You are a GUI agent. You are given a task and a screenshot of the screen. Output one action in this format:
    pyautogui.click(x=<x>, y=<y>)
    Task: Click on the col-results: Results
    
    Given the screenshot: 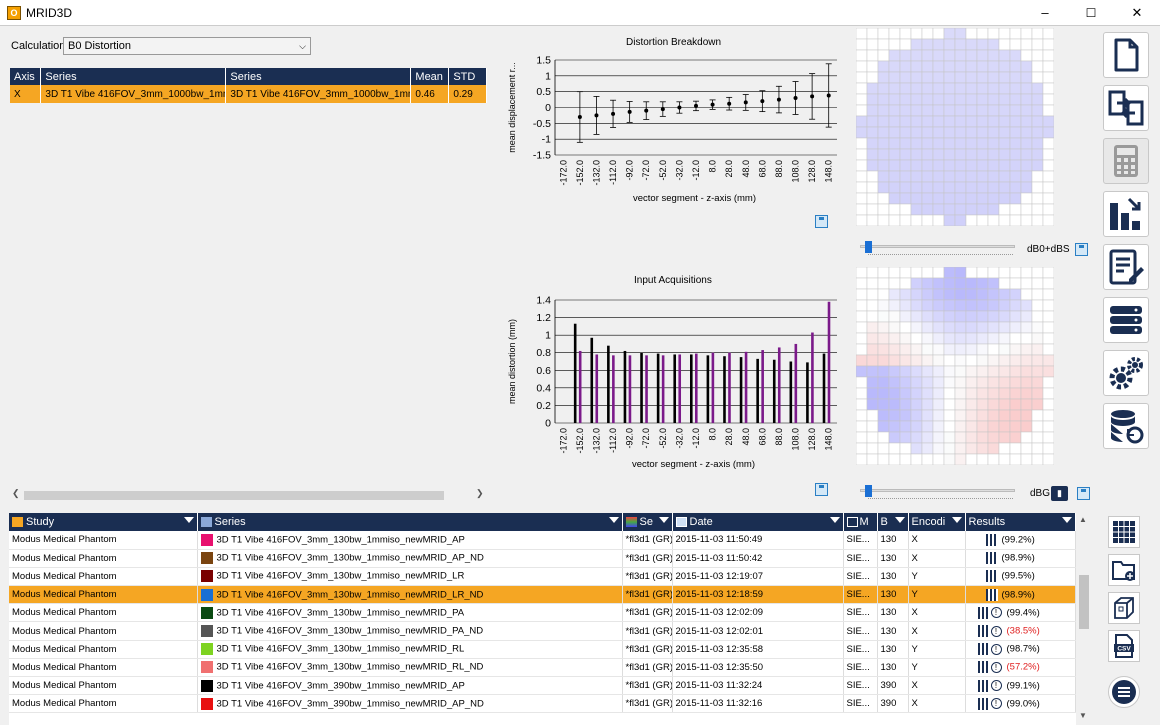 What is the action you would take?
    pyautogui.click(x=1020, y=522)
    